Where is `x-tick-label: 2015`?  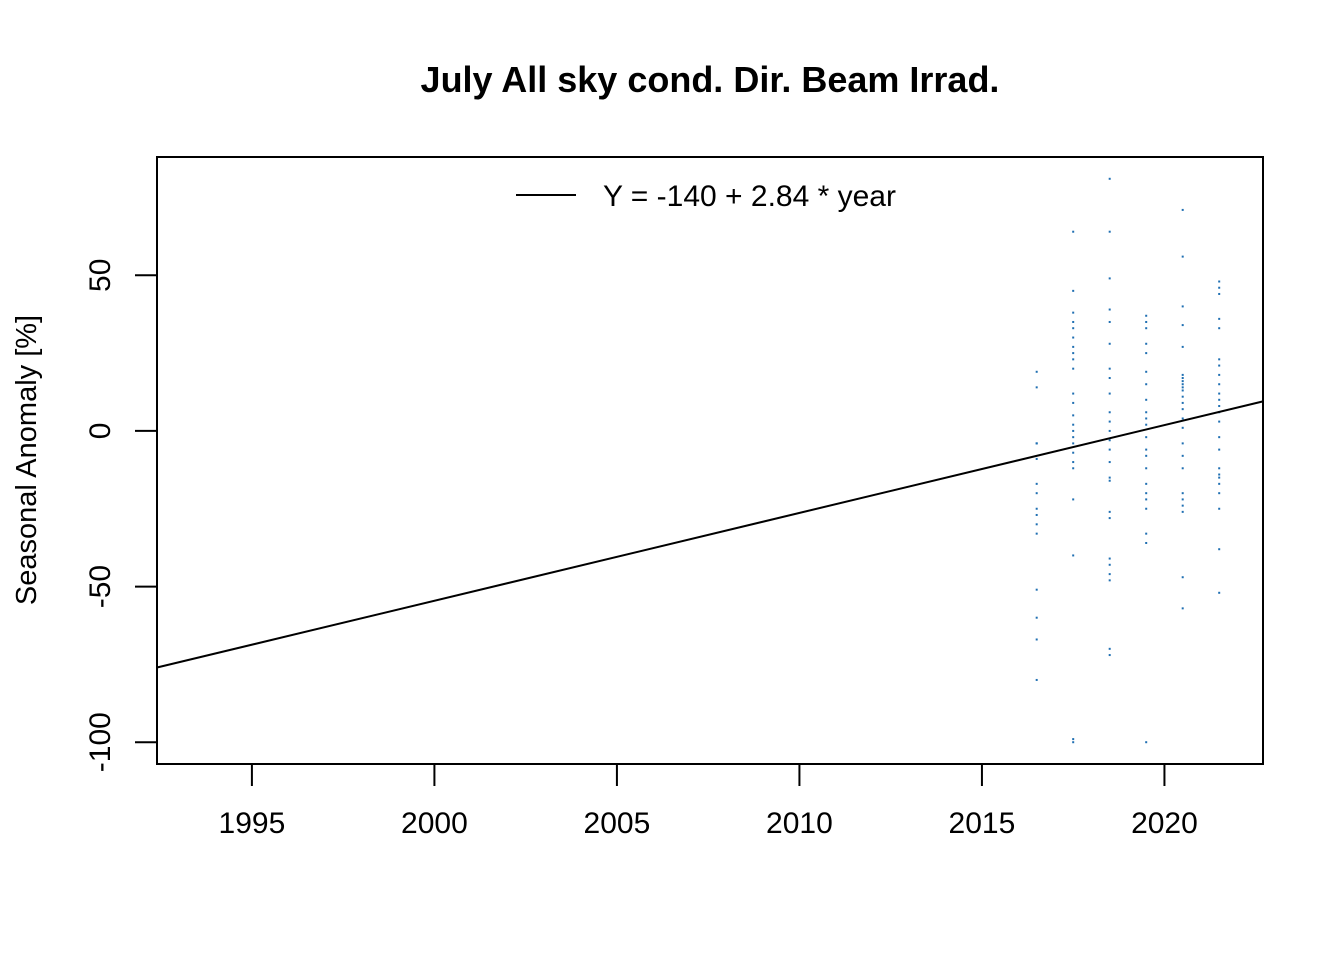 x-tick-label: 2015 is located at coordinates (982, 823).